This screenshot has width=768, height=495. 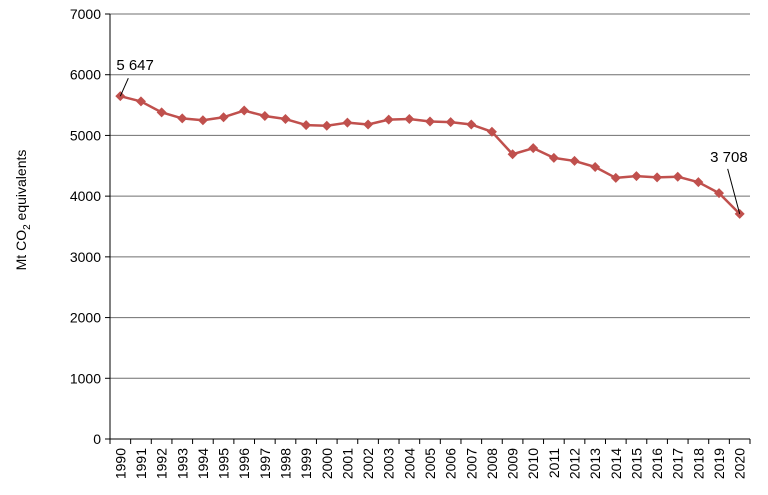 What do you see at coordinates (182, 463) in the screenshot?
I see `x-tick-label: 1993` at bounding box center [182, 463].